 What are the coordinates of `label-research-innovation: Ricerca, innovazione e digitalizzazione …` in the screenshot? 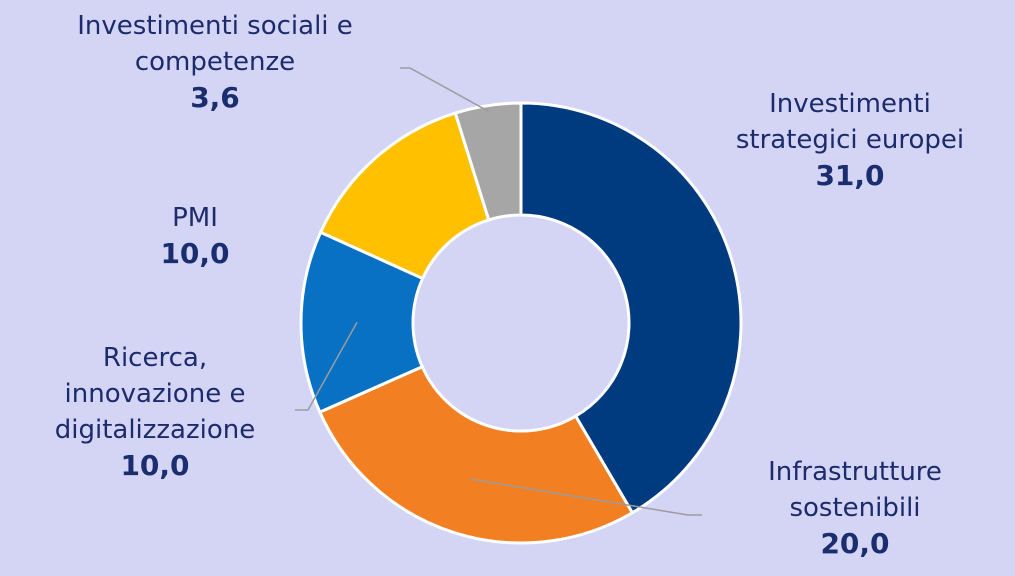 It's located at (155, 412).